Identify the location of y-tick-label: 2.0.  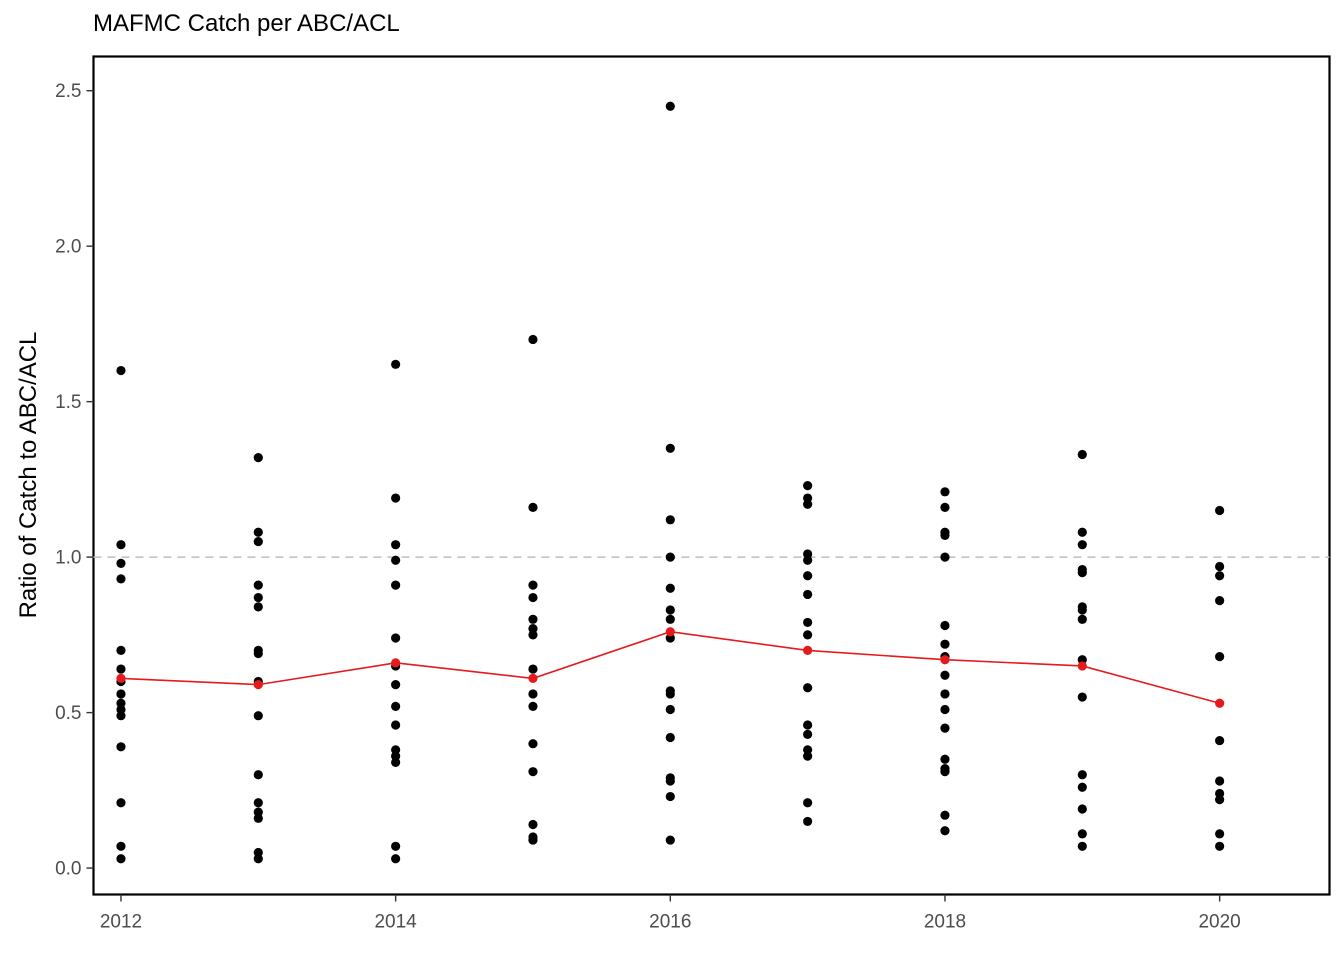
(68, 247).